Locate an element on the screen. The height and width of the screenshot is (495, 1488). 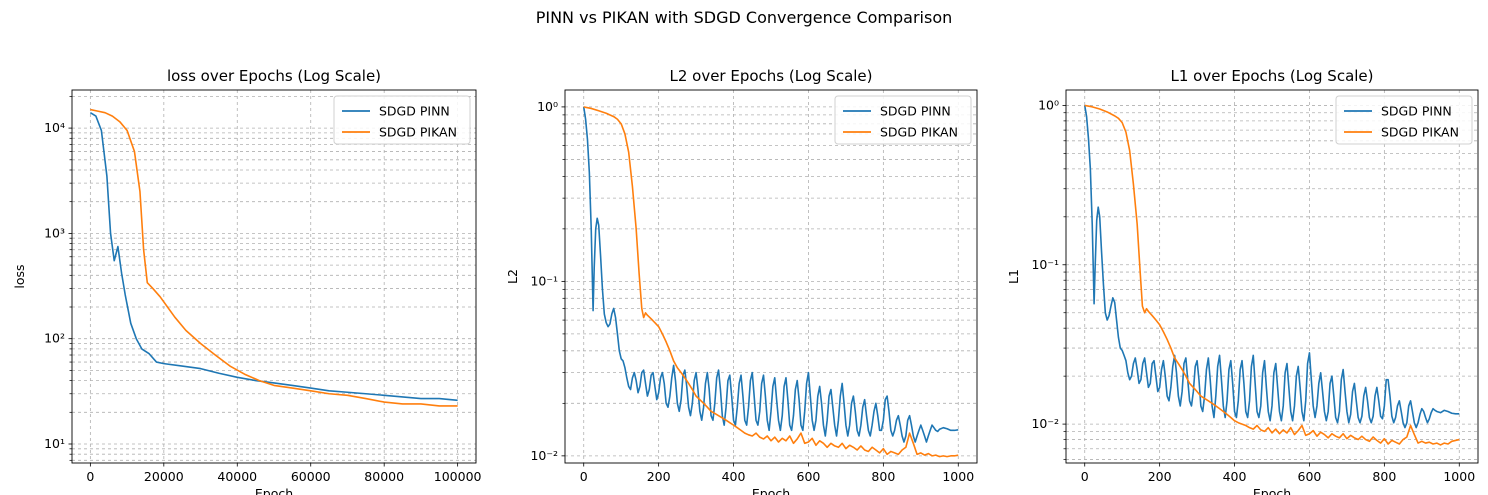
y-tick-label: 10¹ is located at coordinates (54, 443).